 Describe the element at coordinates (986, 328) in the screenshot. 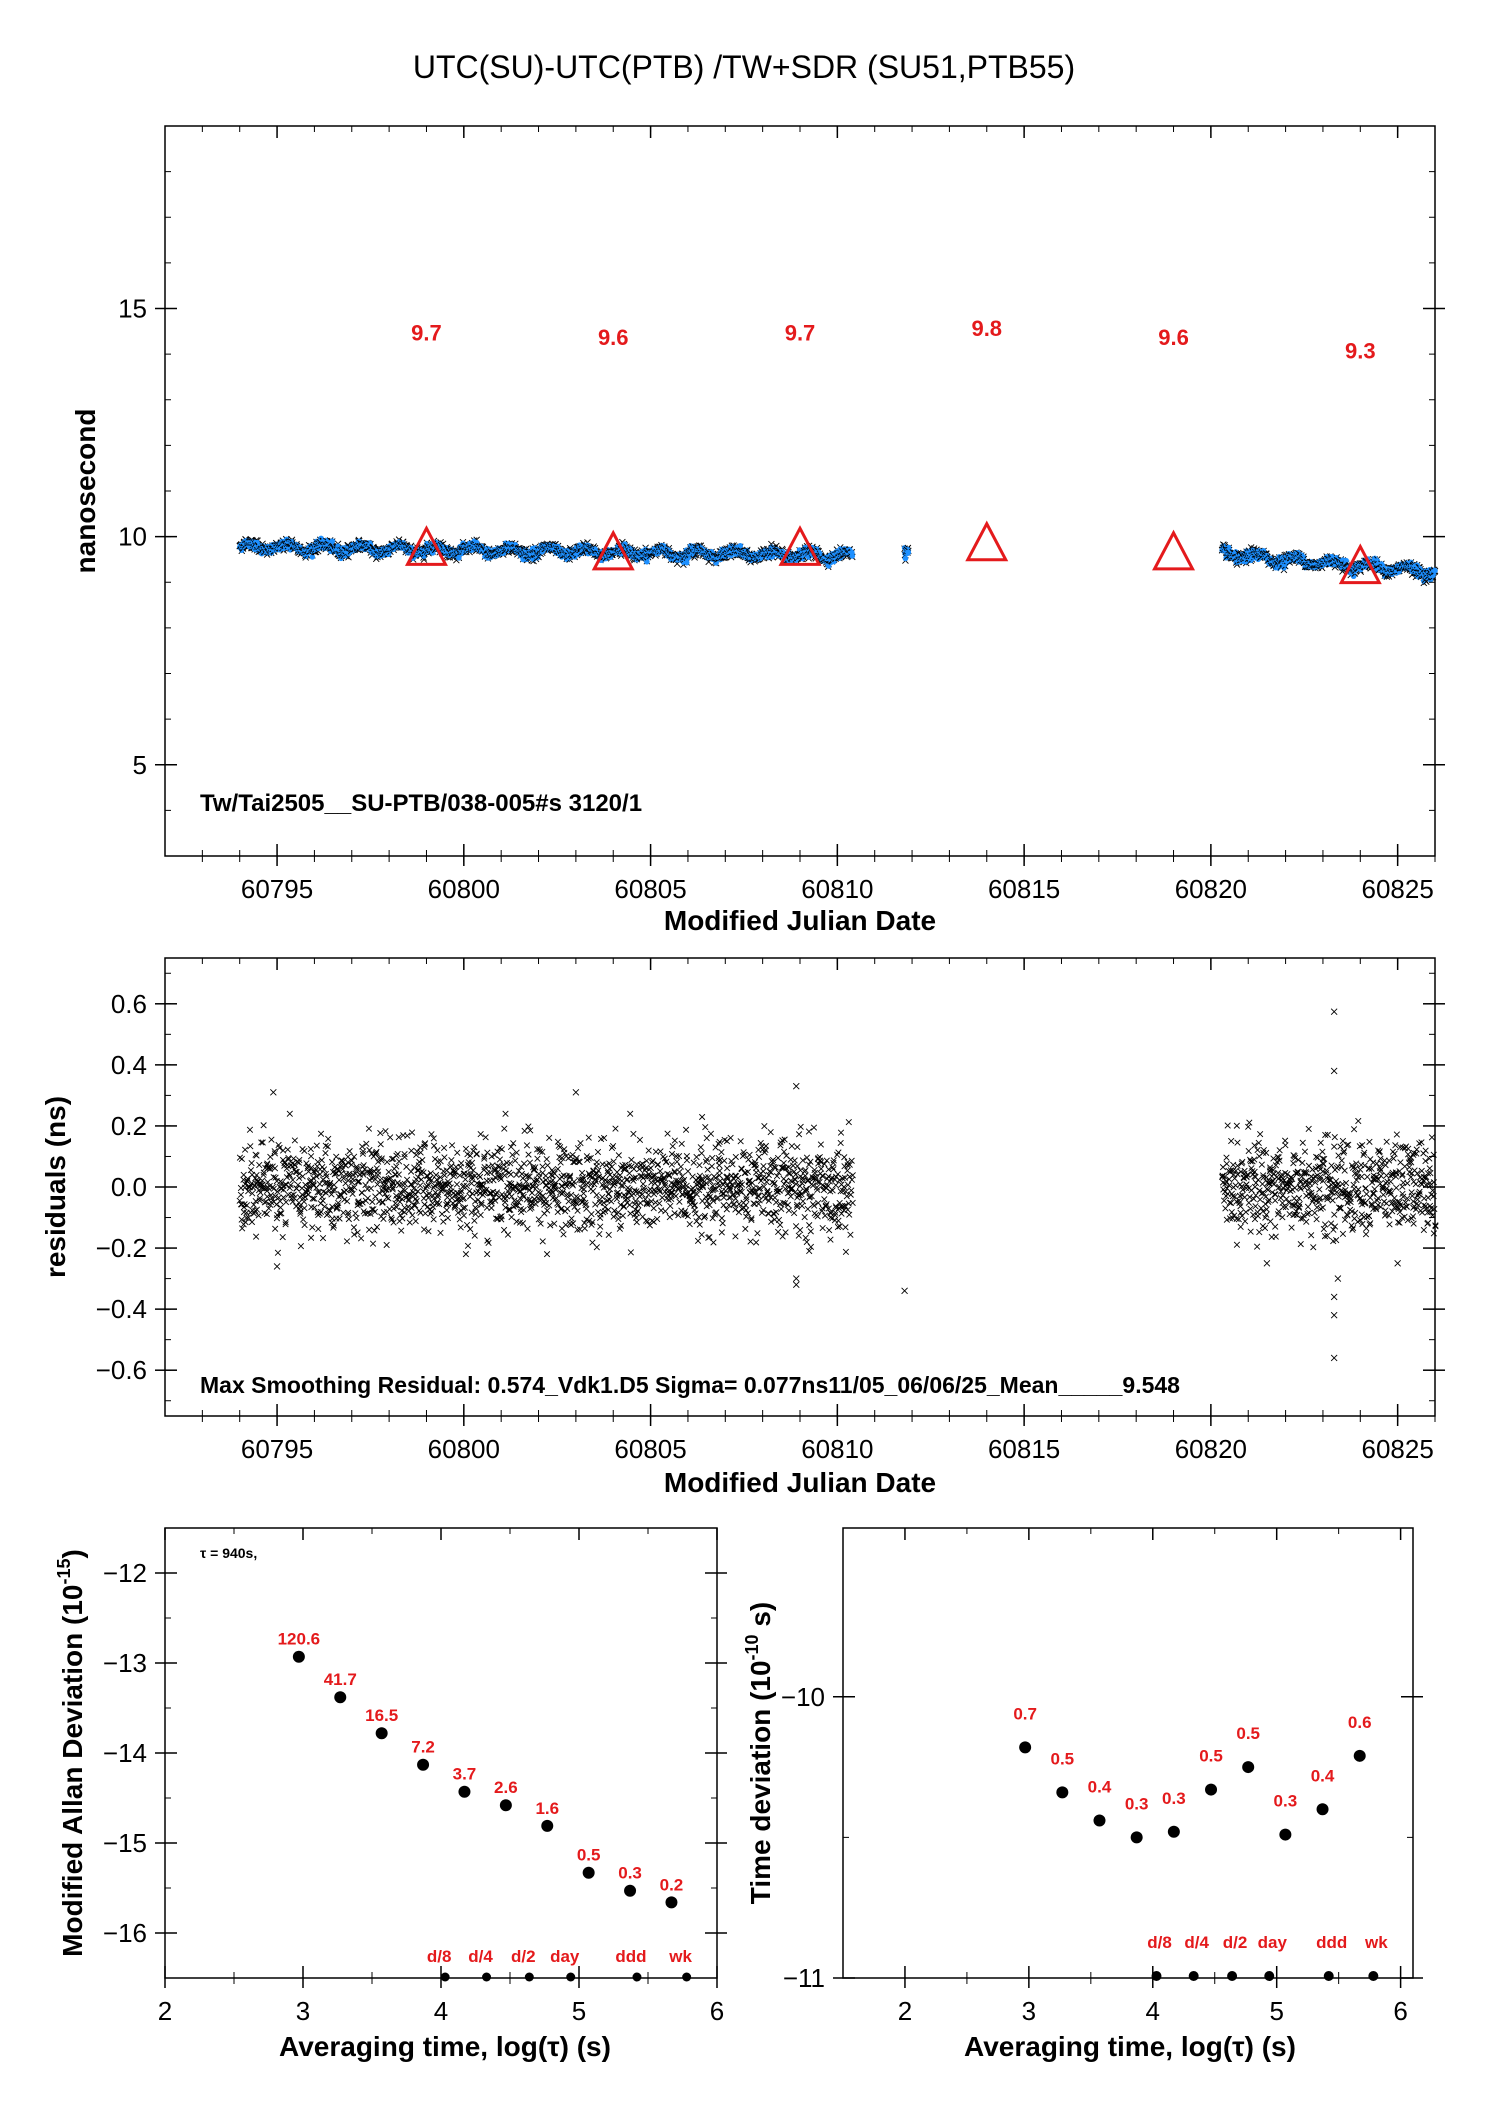

I see `mean-value-label: 9.8` at that location.